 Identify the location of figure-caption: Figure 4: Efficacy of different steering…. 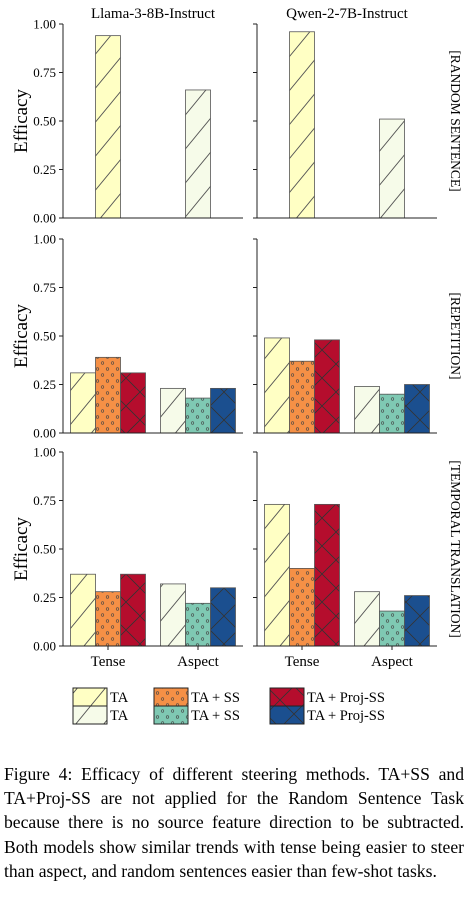
(234, 822).